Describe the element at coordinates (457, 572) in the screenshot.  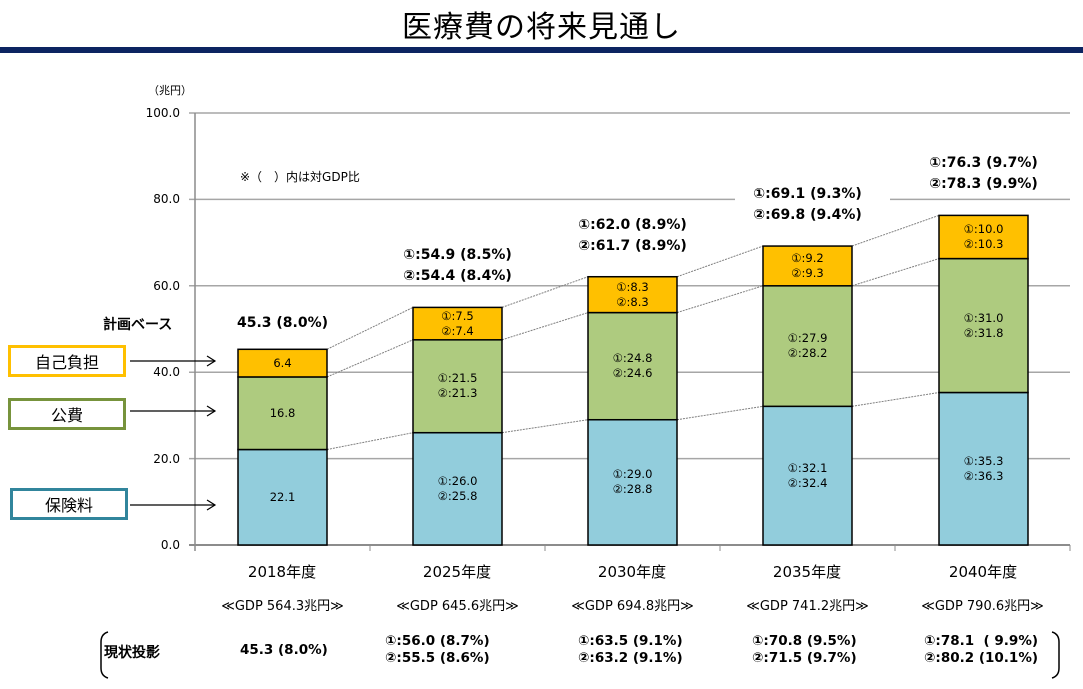
I see `x-tick-label: 2025年度` at that location.